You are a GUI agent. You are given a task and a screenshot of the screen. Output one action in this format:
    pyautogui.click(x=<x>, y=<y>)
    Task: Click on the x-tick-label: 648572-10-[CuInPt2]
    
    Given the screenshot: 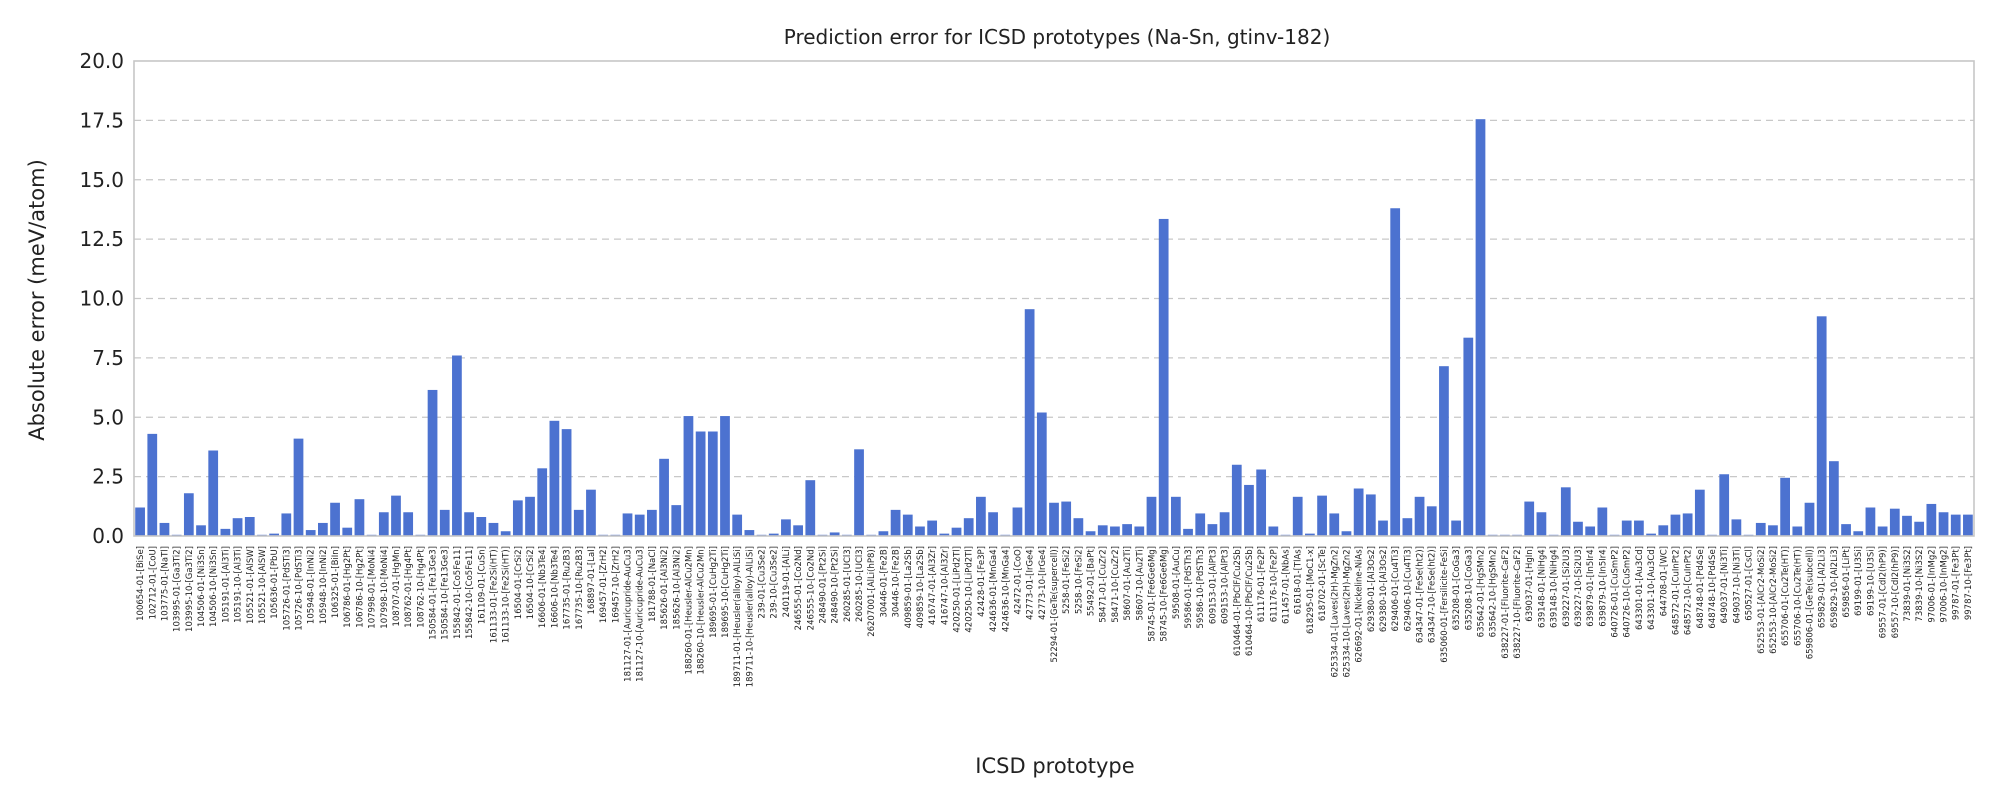 What is the action you would take?
    pyautogui.click(x=1689, y=590)
    